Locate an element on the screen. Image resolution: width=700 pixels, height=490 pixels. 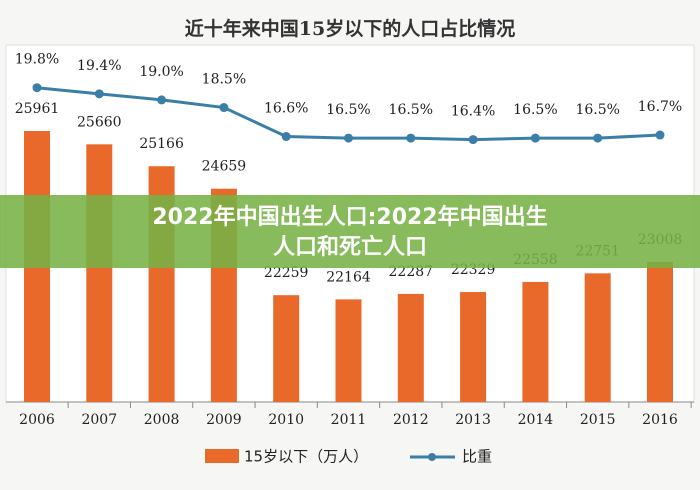
data-label: 19.4% is located at coordinates (99, 66).